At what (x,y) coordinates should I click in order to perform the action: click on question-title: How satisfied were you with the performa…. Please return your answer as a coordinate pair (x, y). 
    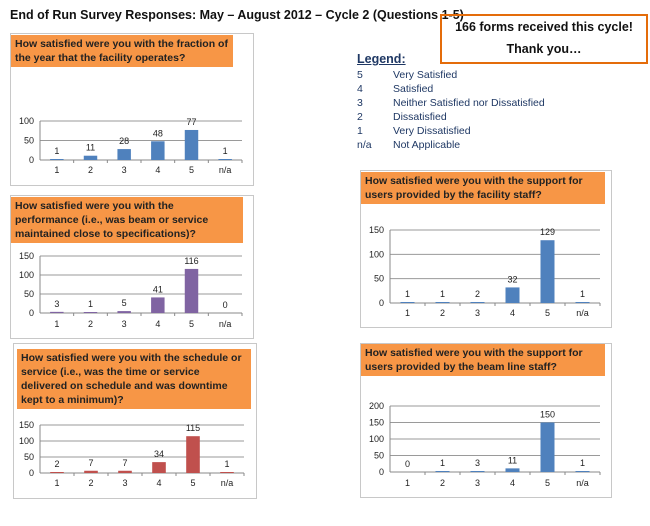
    Looking at the image, I should click on (127, 220).